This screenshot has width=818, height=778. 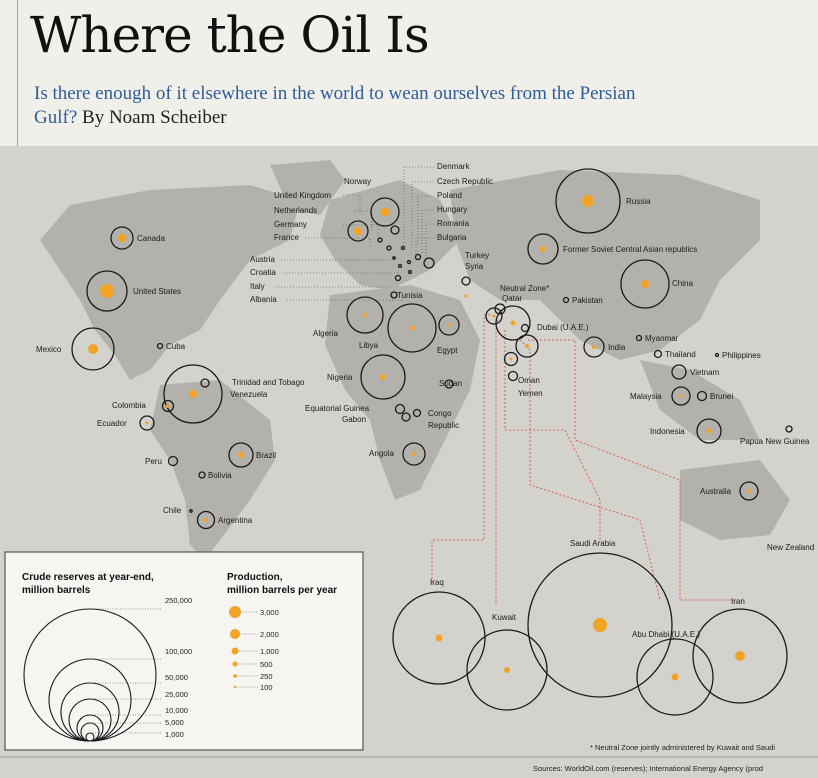 What do you see at coordinates (385, 212) in the screenshot?
I see `prod-norway` at bounding box center [385, 212].